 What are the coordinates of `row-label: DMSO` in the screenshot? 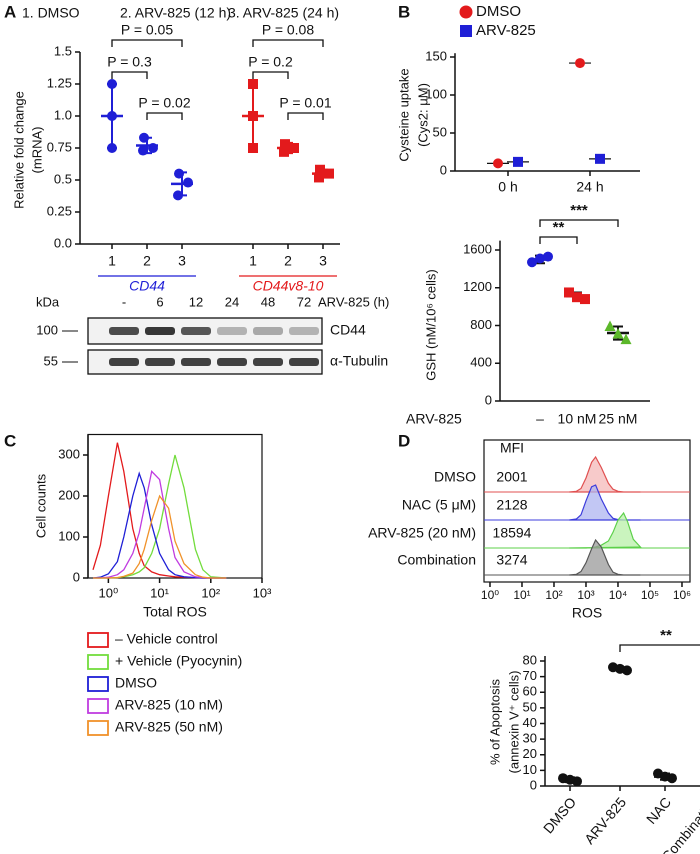 It's located at (455, 477).